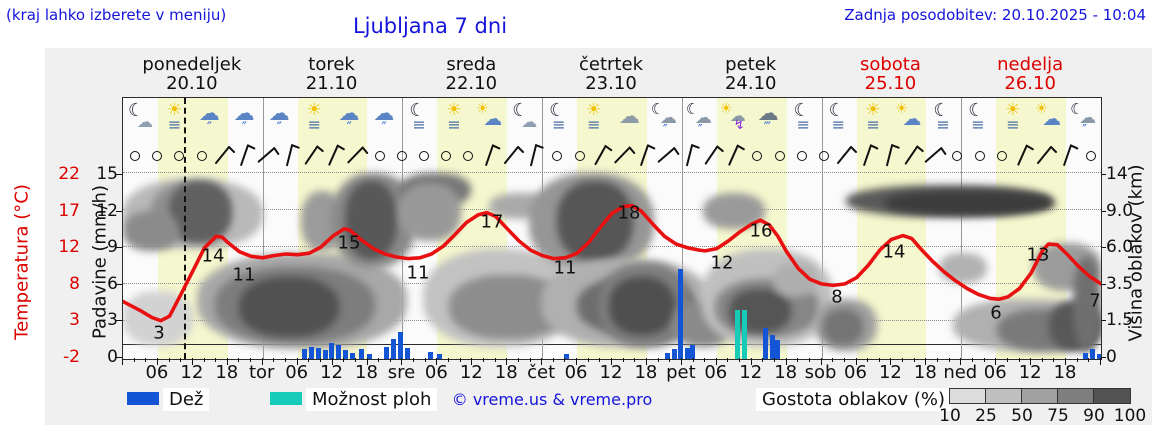  I want to click on day-name: petek, so click(751, 64).